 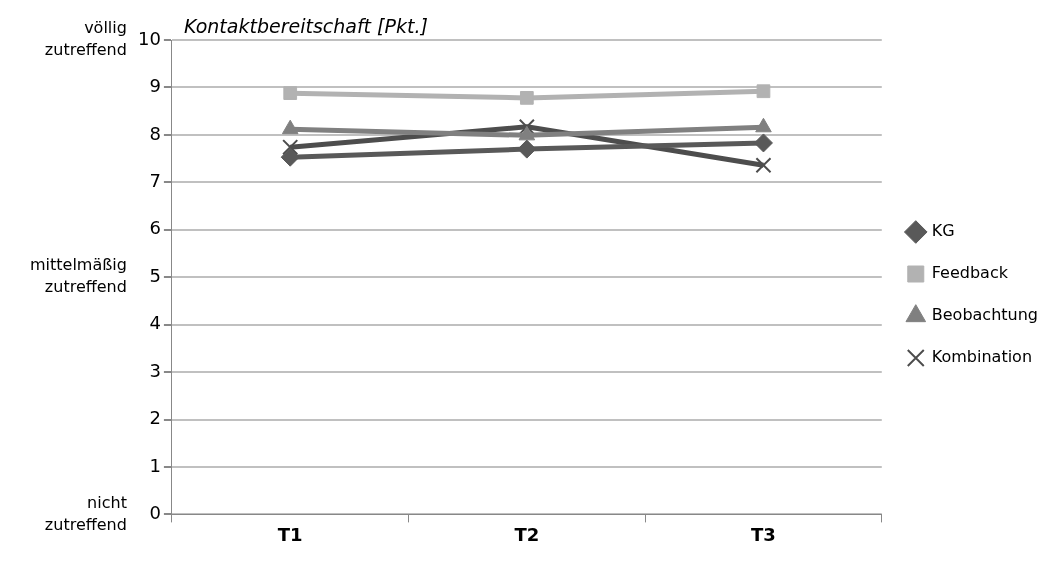 I want to click on y-tick-label: 8, so click(x=155, y=133).